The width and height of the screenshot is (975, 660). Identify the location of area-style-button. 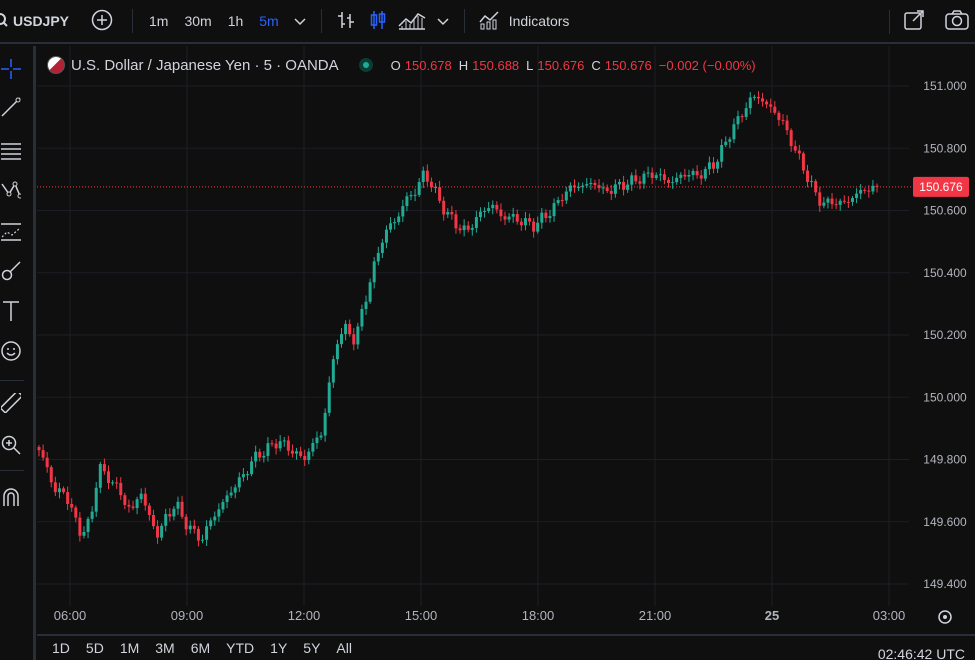
(412, 21).